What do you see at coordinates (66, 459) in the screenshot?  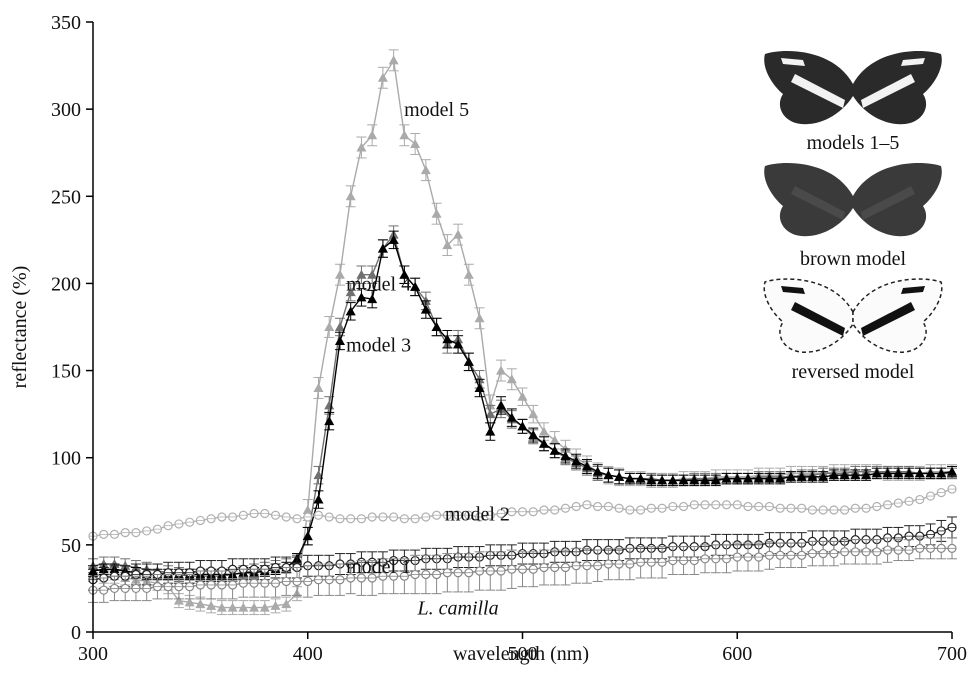 I see `y-tick-label: 100` at bounding box center [66, 459].